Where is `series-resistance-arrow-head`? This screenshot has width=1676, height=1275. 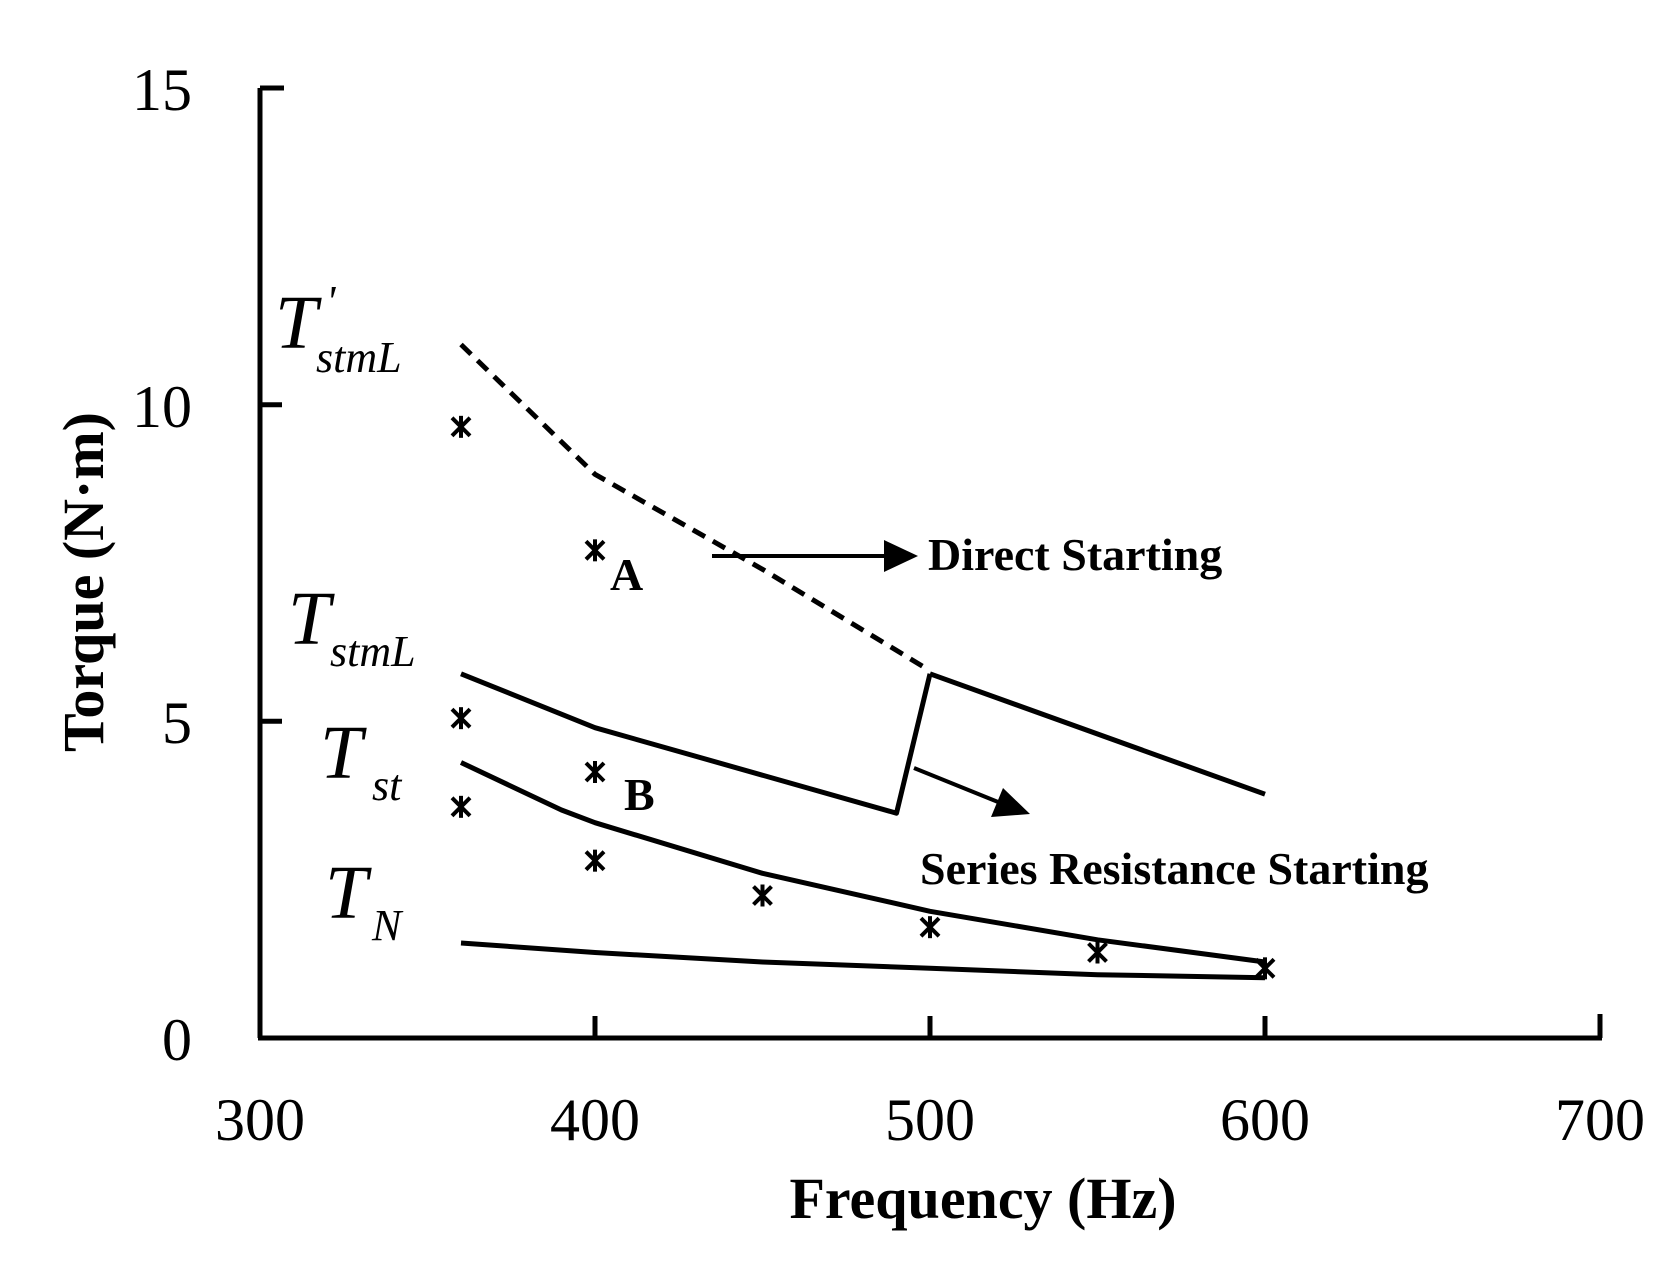 series-resistance-arrow-head is located at coordinates (1010, 802).